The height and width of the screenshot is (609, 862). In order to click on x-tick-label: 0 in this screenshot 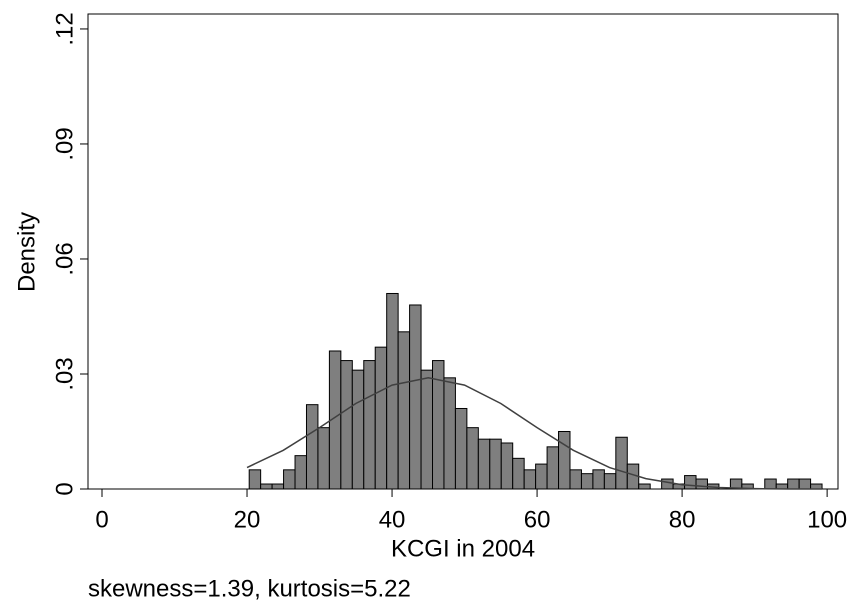, I will do `click(101, 519)`.